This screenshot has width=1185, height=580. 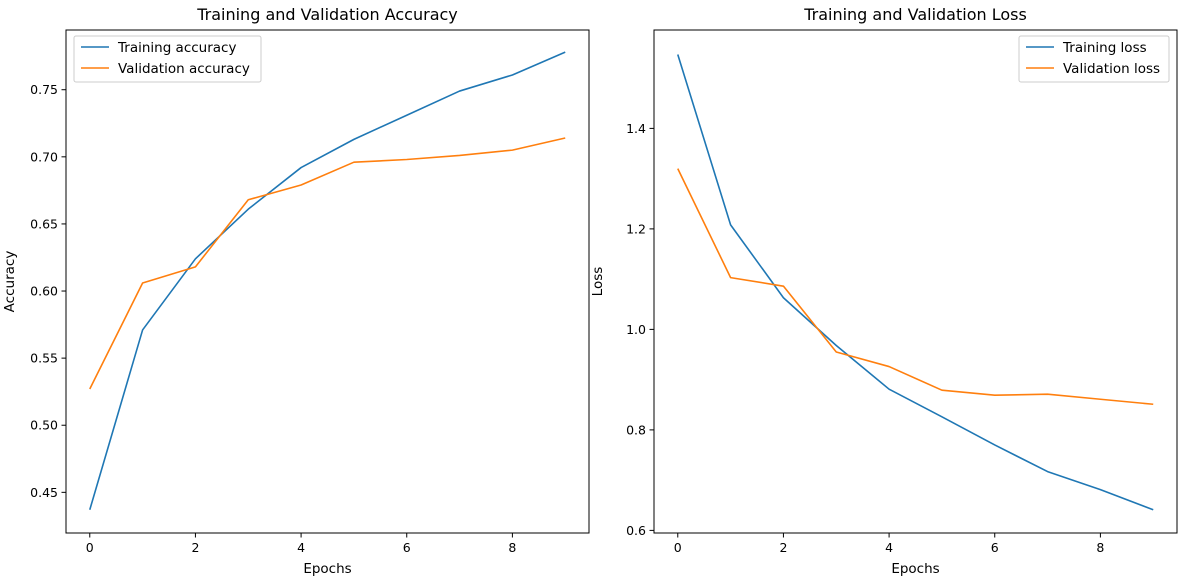 I want to click on loss-y-tick-label: 1.0, so click(x=636, y=329).